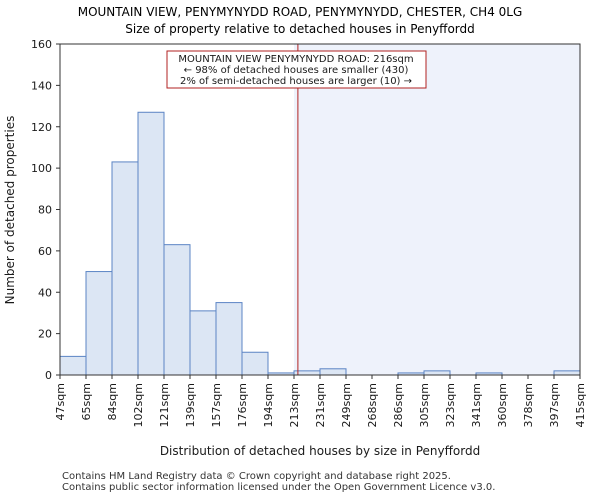 The height and width of the screenshot is (500, 600). I want to click on bar-121sqm, so click(177, 310).